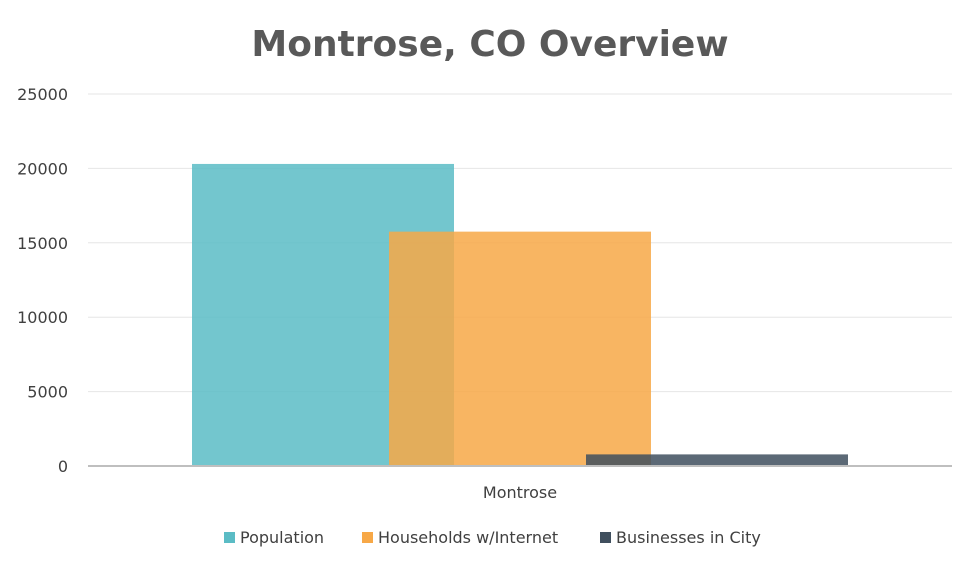 The height and width of the screenshot is (572, 980). I want to click on legend-item: Households w/Internet, so click(460, 537).